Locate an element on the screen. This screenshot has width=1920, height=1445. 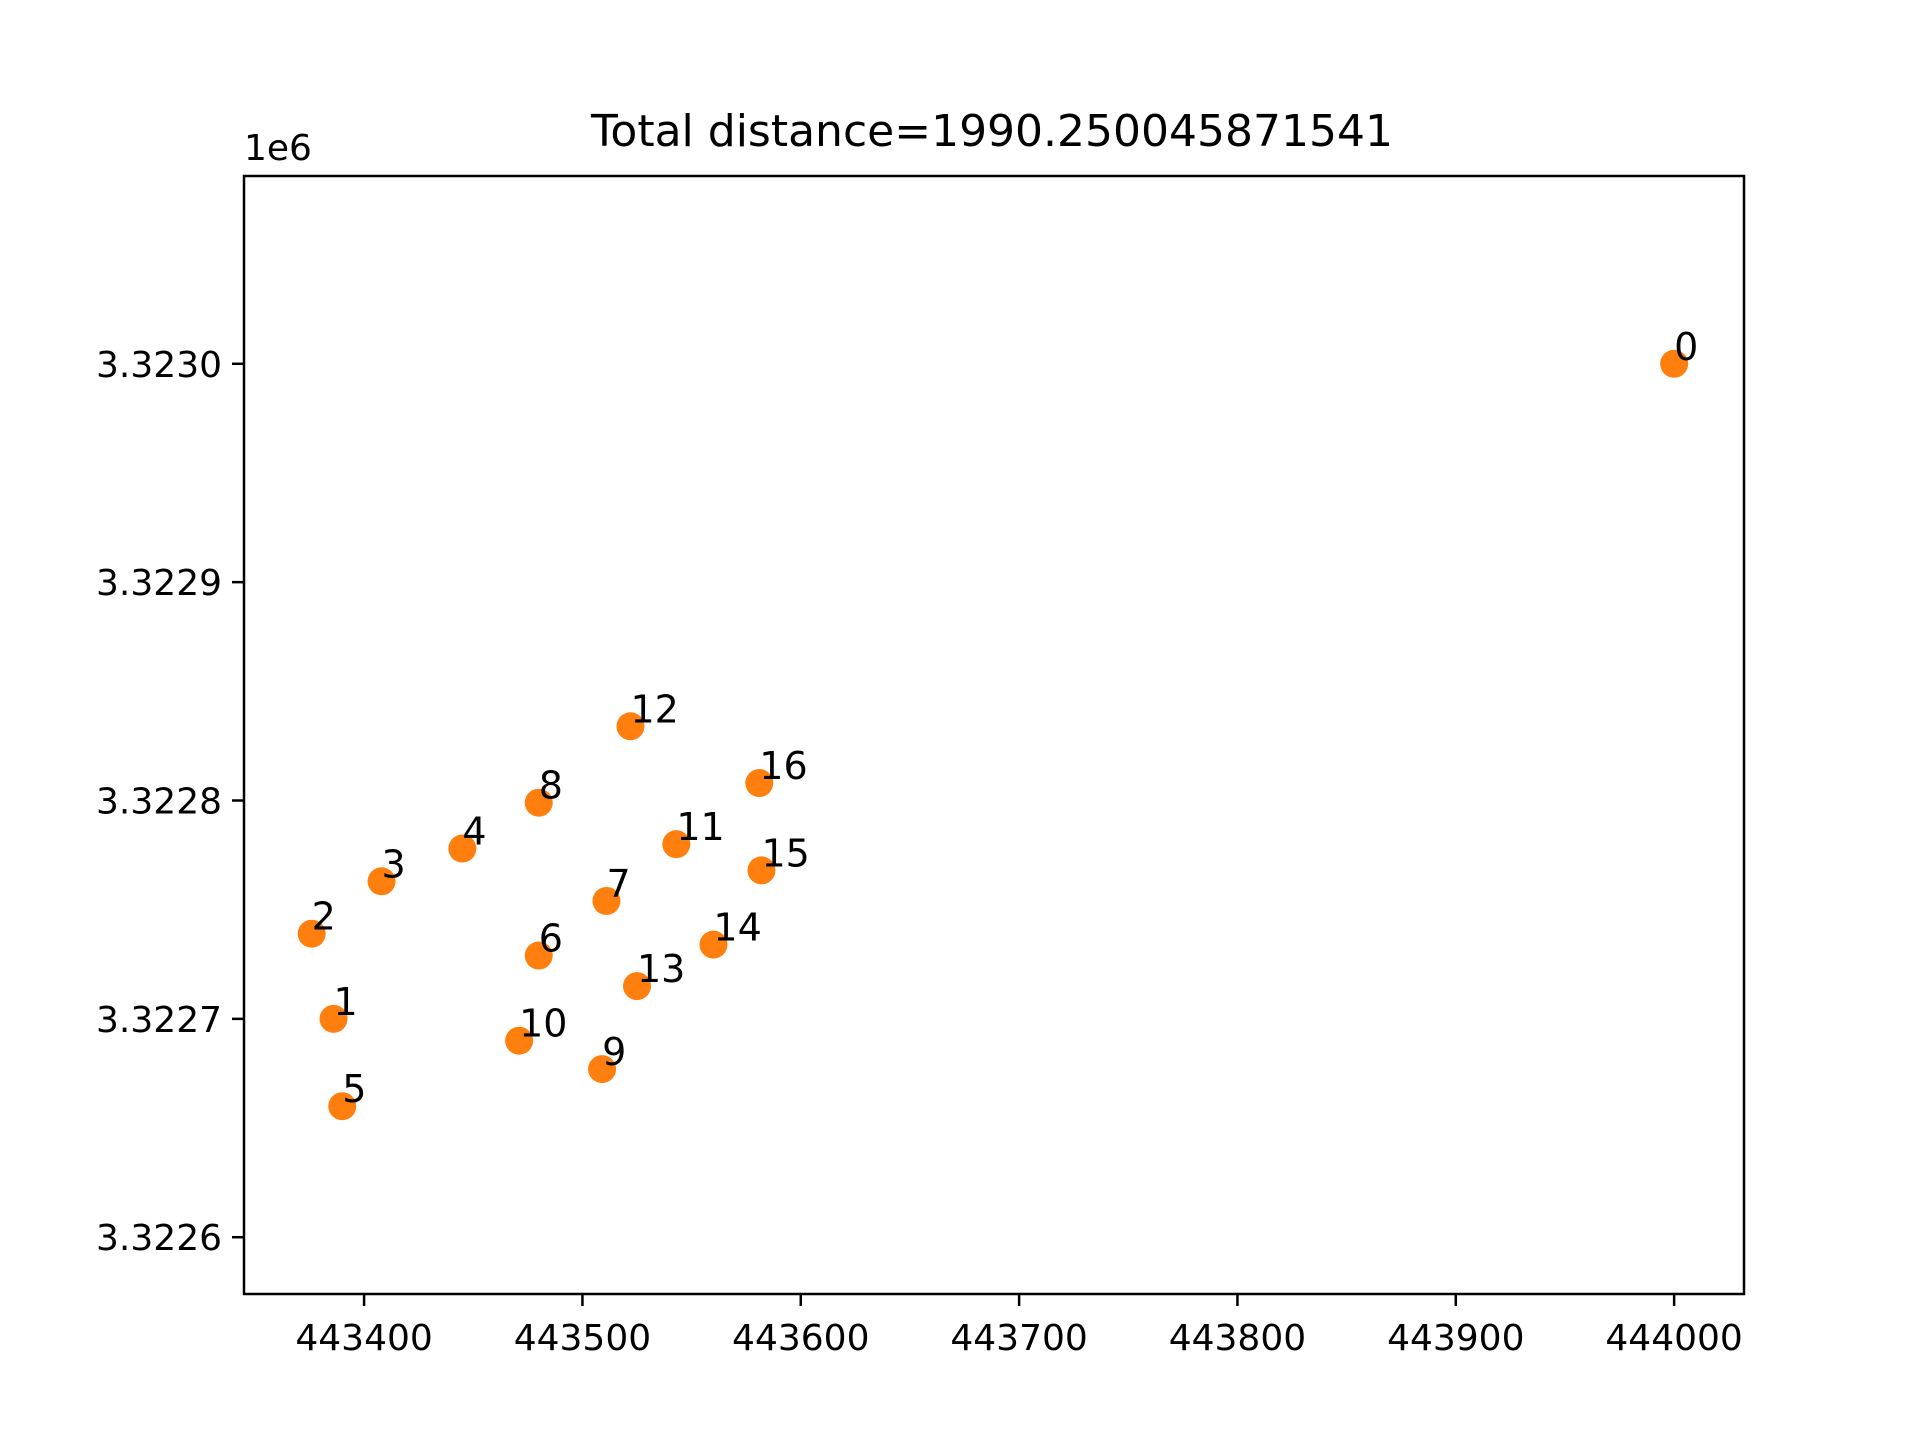
data-label: 8 is located at coordinates (551, 786).